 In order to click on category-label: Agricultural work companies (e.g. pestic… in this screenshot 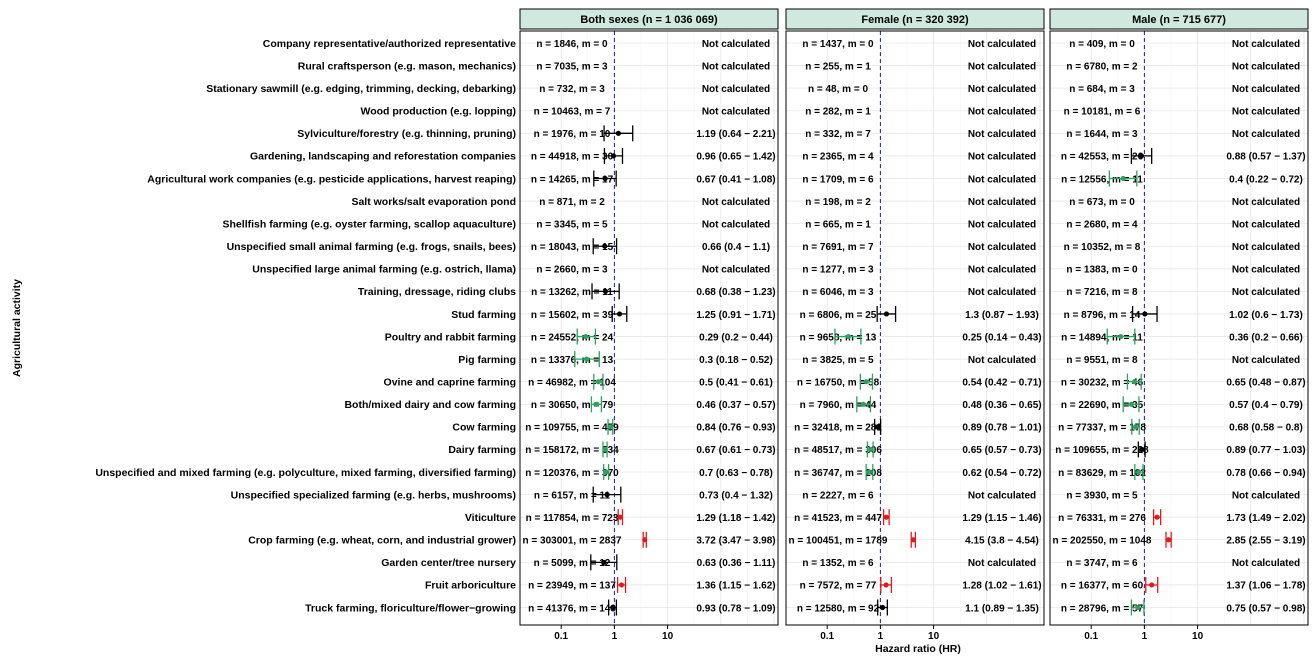, I will do `click(331, 179)`.